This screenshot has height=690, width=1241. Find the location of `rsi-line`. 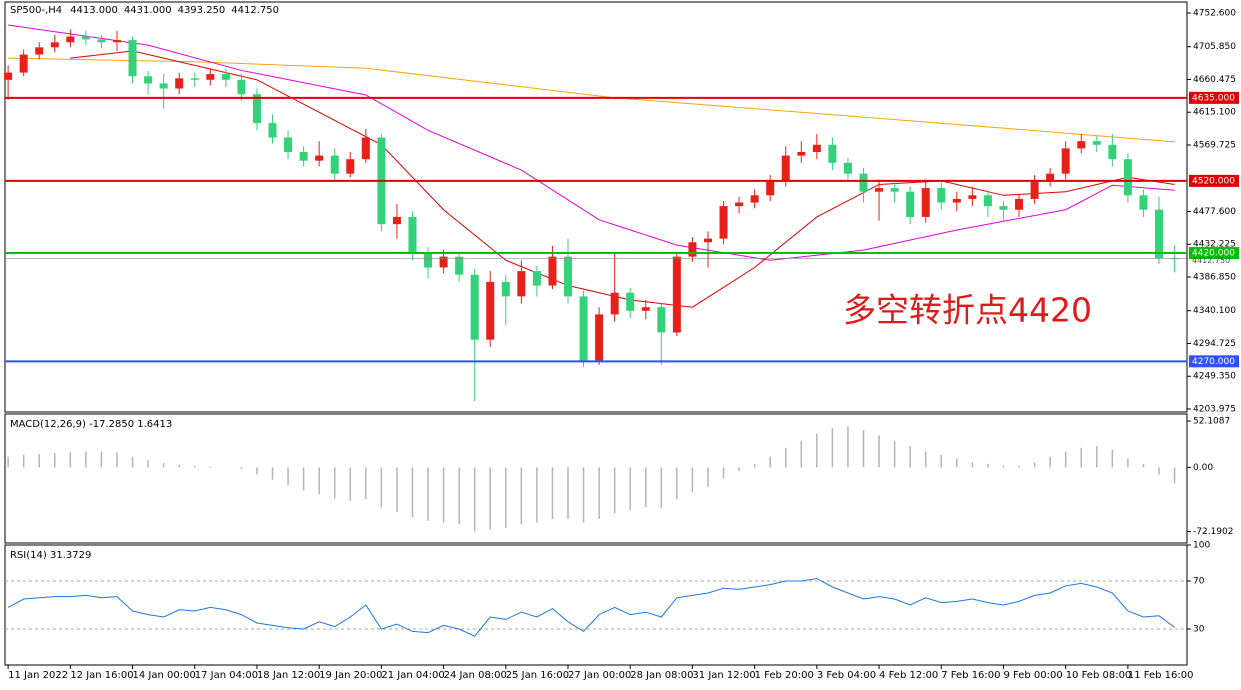

rsi-line is located at coordinates (591, 607).